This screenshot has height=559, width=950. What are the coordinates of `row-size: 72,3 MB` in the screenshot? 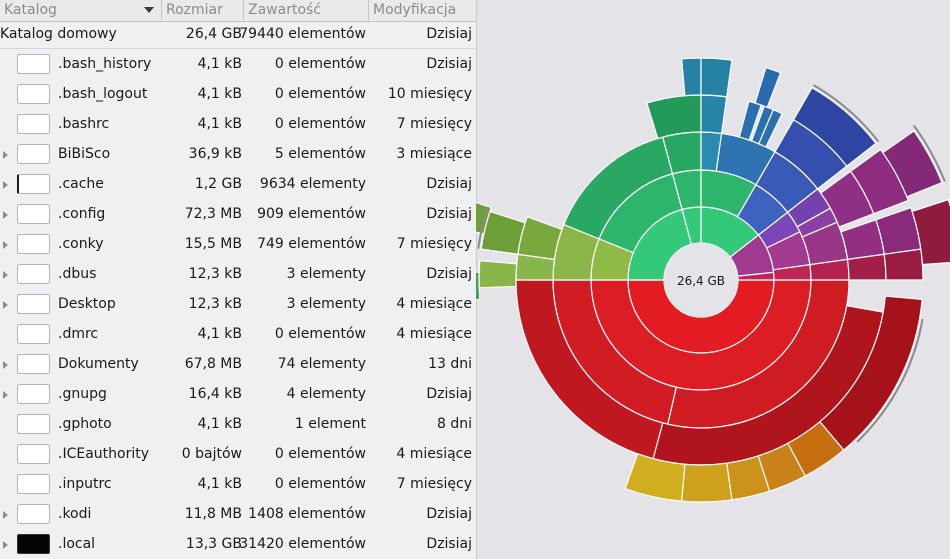 It's located at (213, 214).